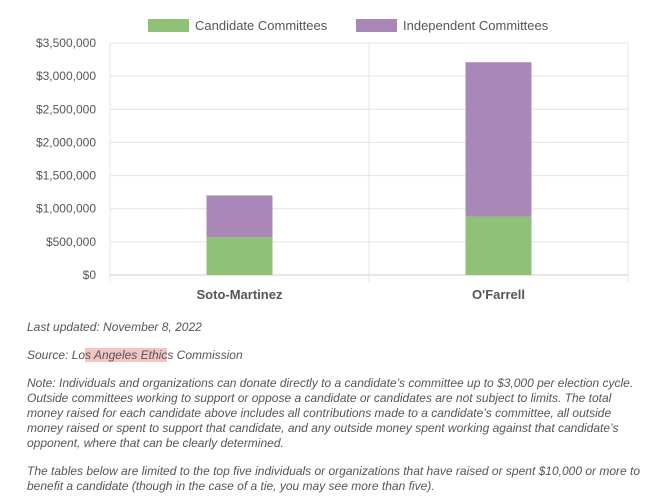 This screenshot has height=500, width=670. What do you see at coordinates (334, 355) in the screenshot?
I see `source-line: Source: Los Angeles Ethics Commission` at bounding box center [334, 355].